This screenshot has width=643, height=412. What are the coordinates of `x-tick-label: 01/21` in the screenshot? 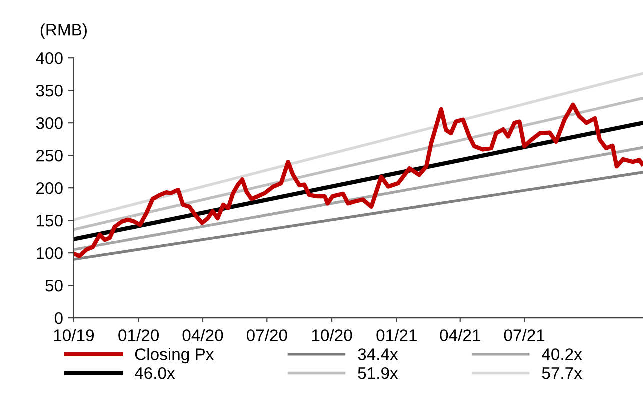 It's located at (396, 335).